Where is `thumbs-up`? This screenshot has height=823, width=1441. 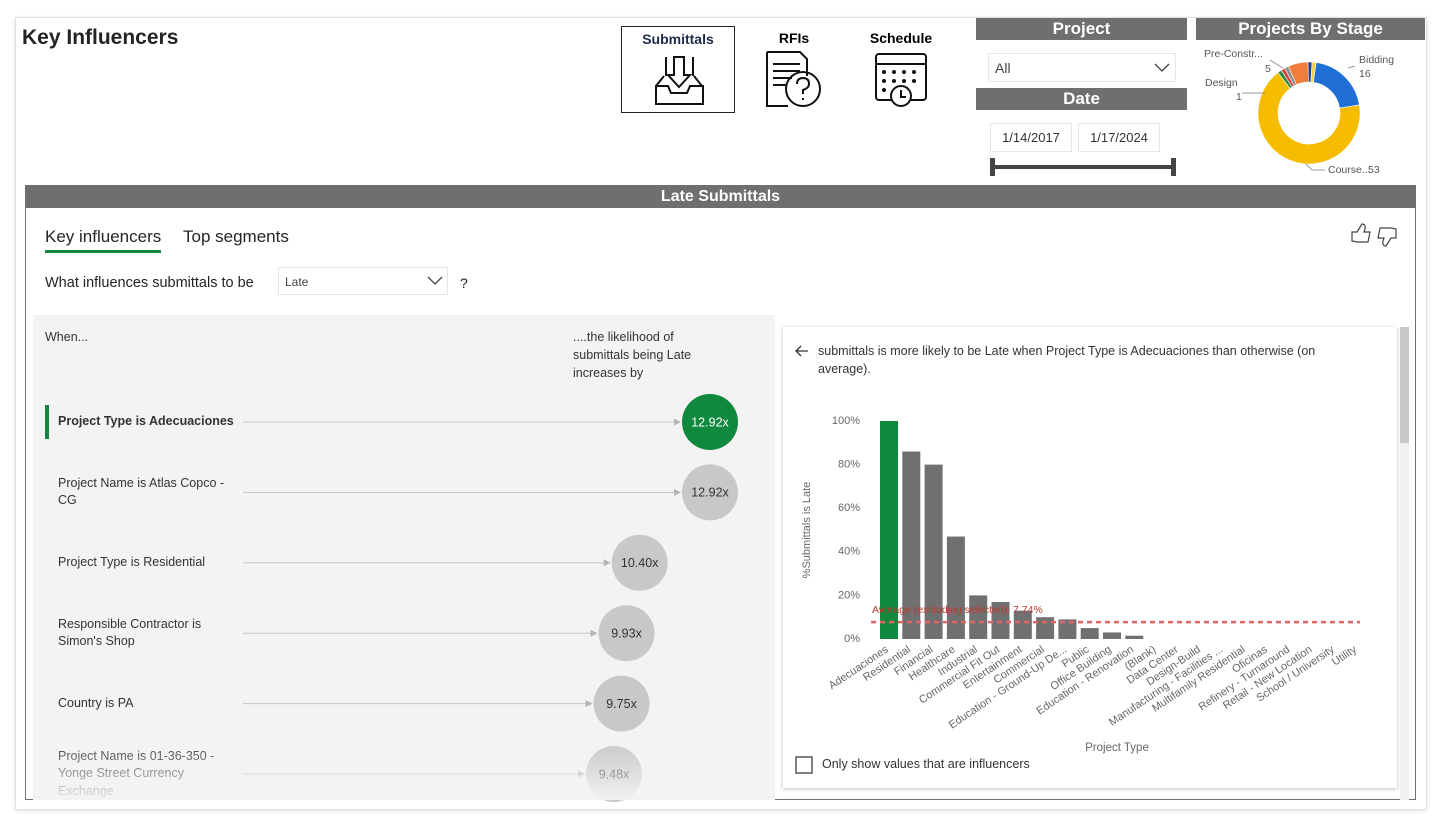
thumbs-up is located at coordinates (1361, 233).